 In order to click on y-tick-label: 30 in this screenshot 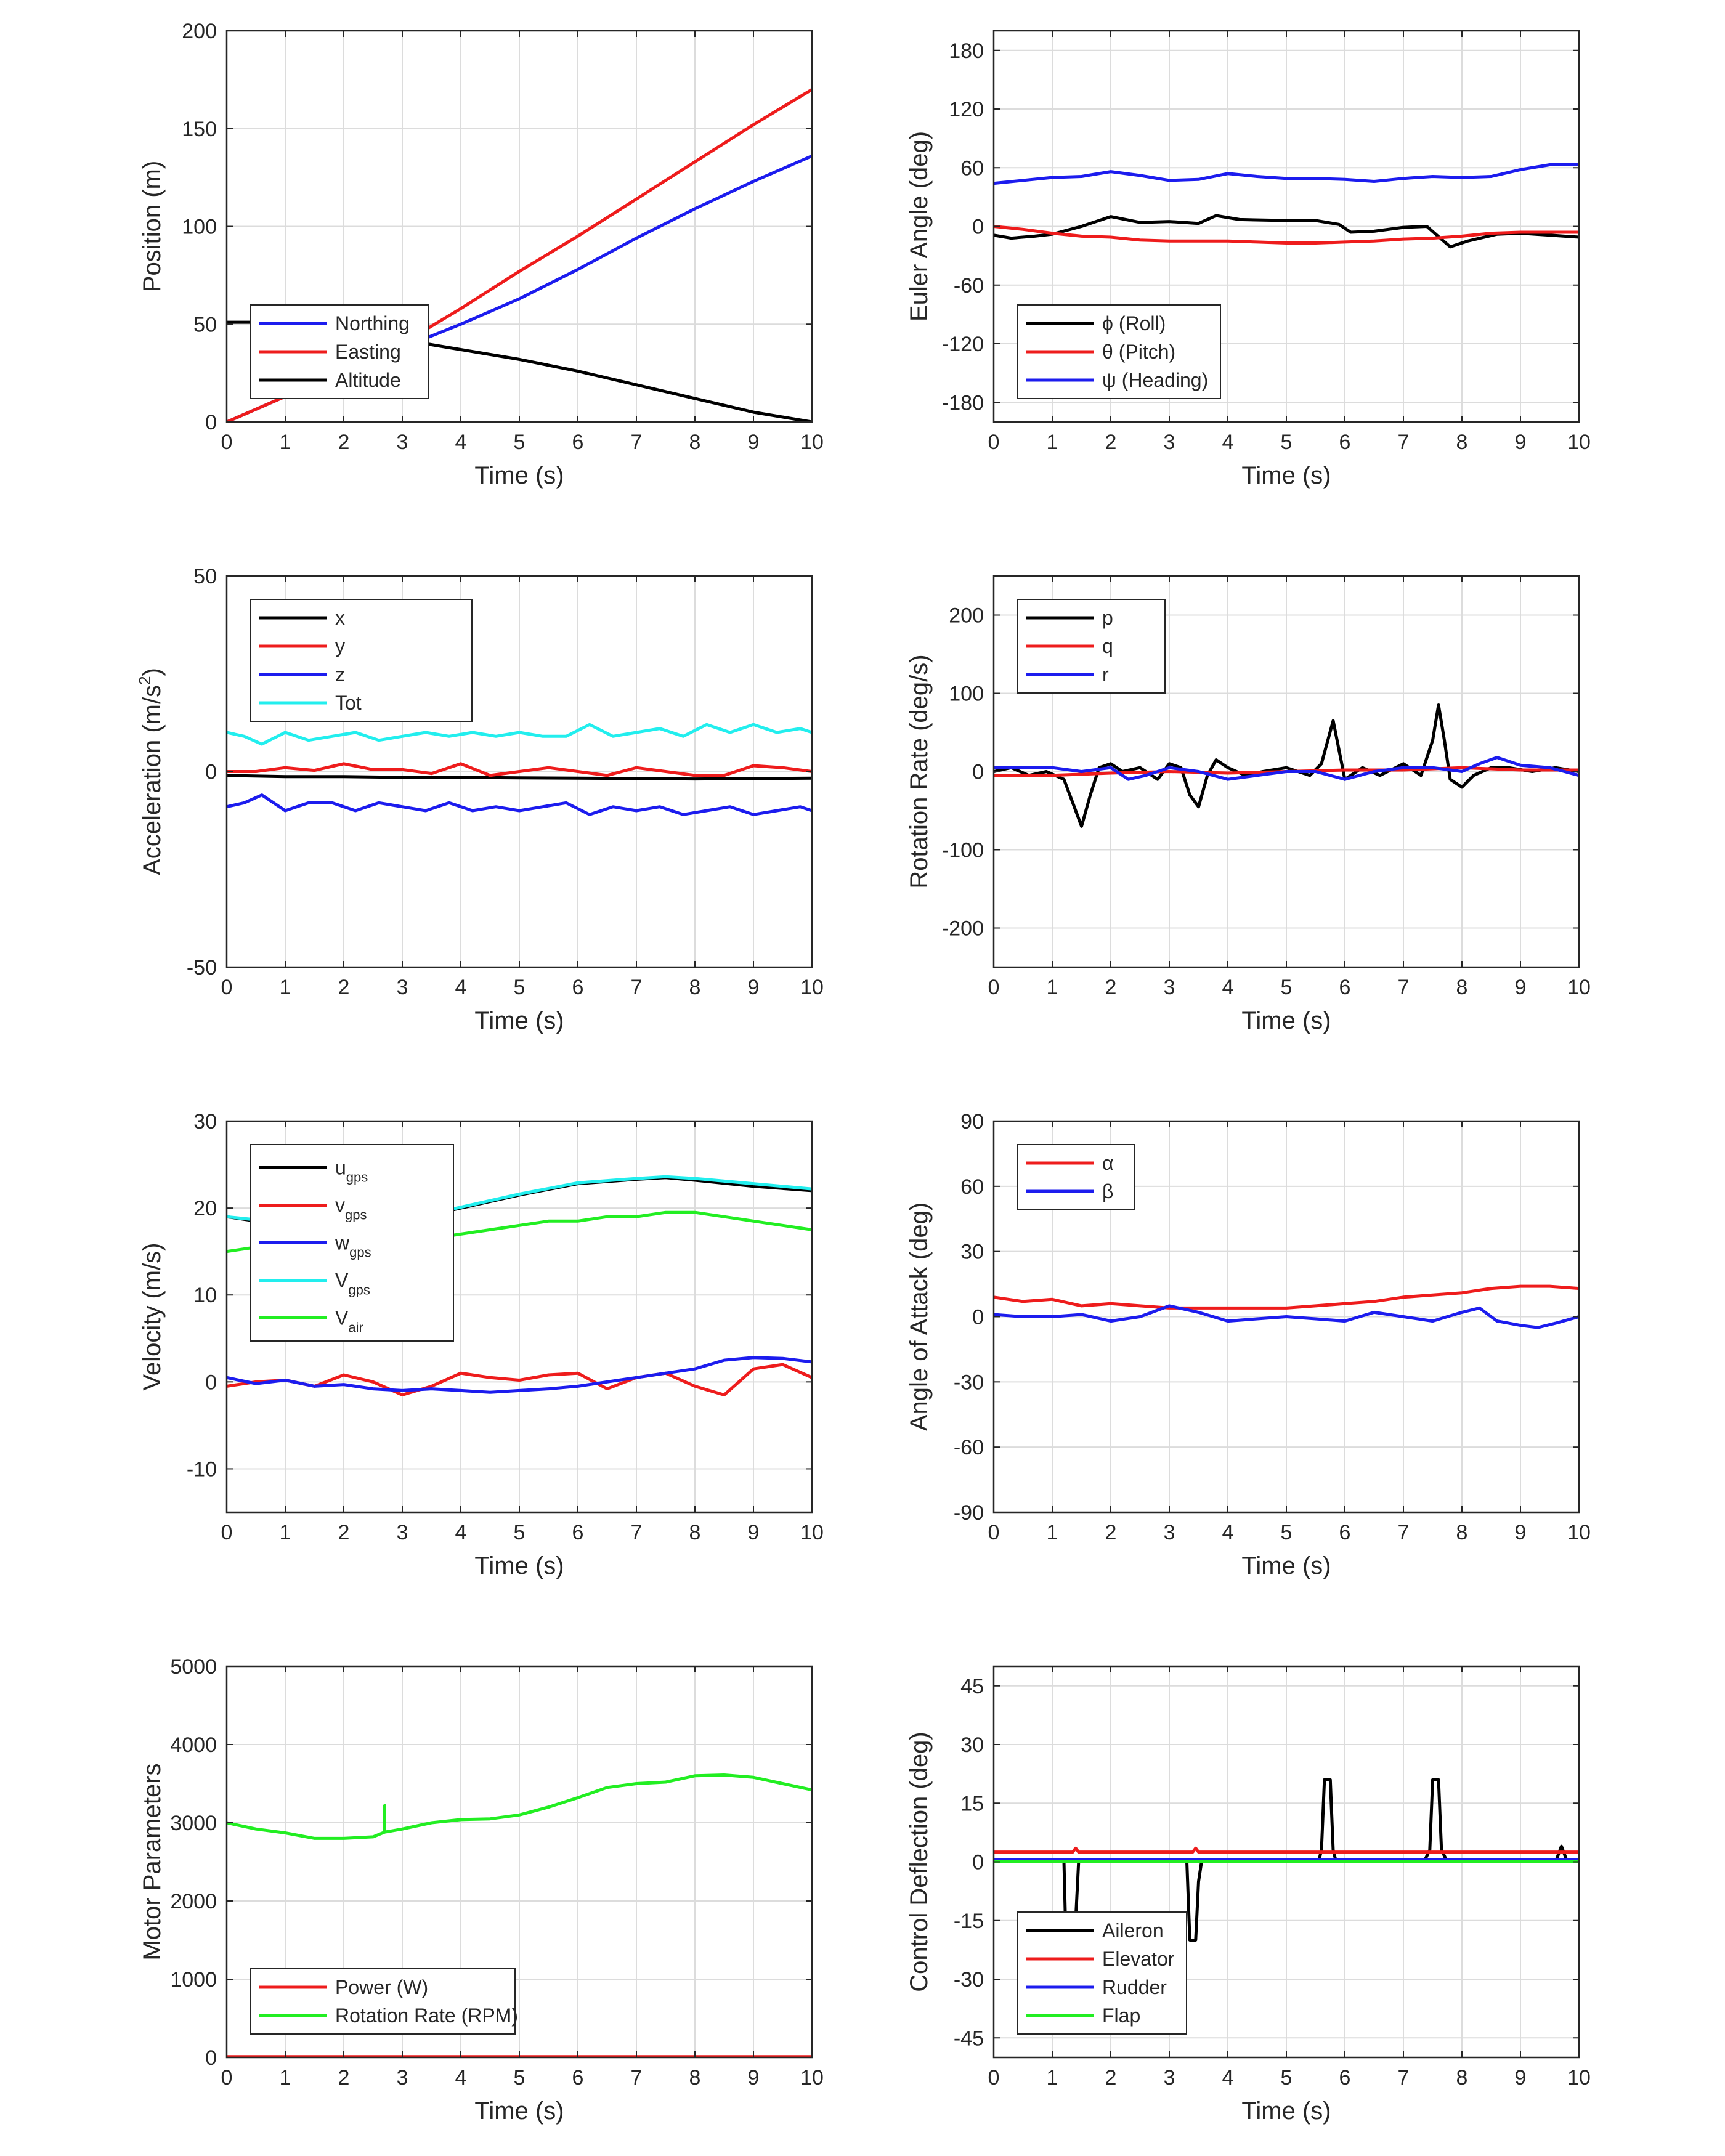, I will do `click(972, 1745)`.